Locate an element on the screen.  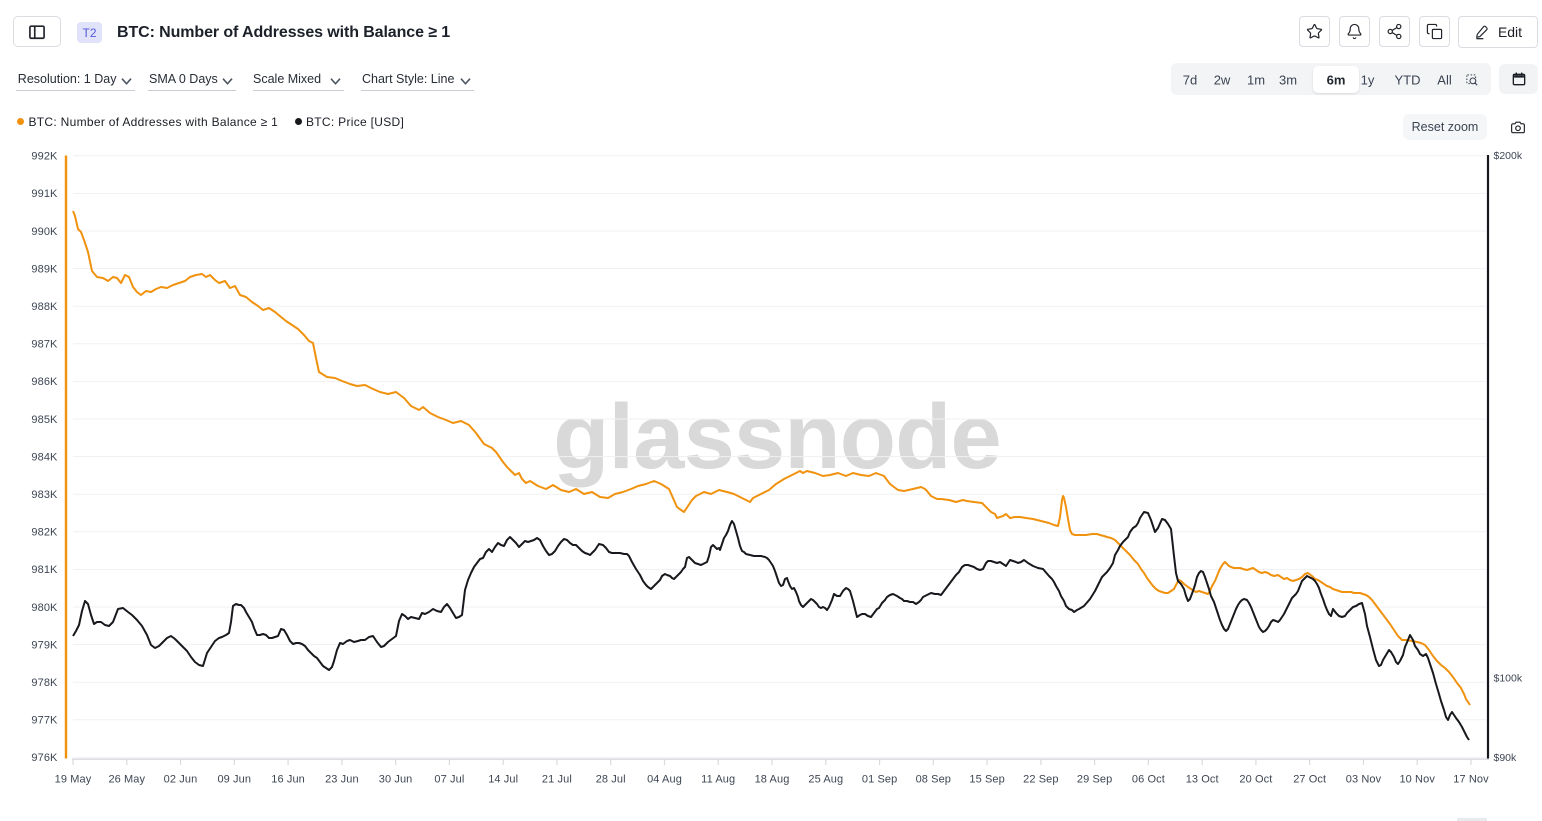
svg-text: 08 Sep is located at coordinates (933, 780).